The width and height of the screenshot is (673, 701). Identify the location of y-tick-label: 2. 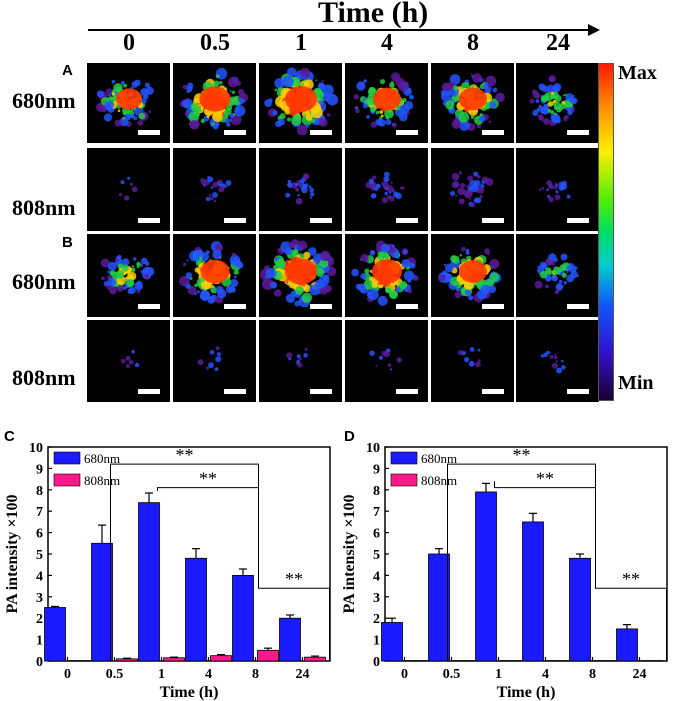
(39, 619).